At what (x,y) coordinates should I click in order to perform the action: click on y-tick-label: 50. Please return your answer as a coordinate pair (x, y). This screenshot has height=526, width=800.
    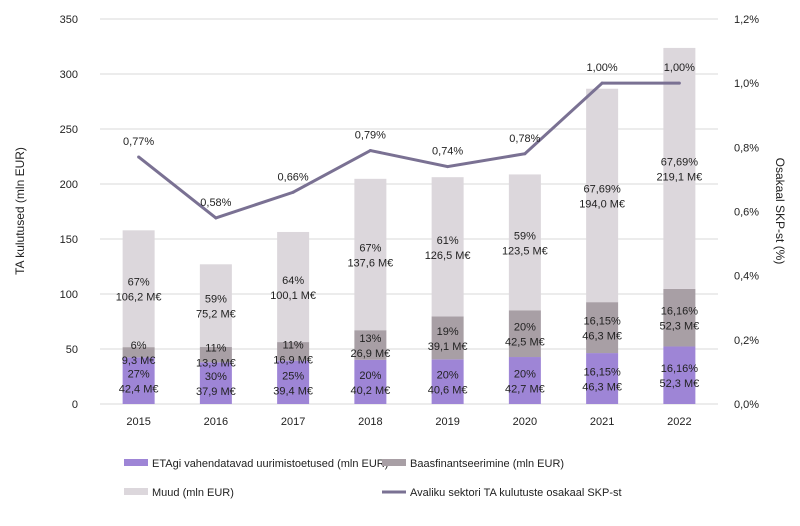
    Looking at the image, I should click on (72, 350).